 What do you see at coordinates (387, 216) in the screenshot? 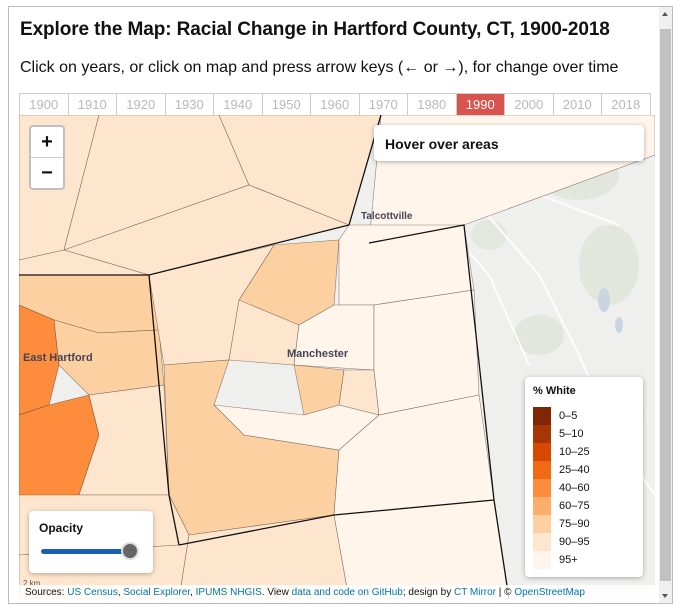
I see `place-label-talcottville: Talcottville` at bounding box center [387, 216].